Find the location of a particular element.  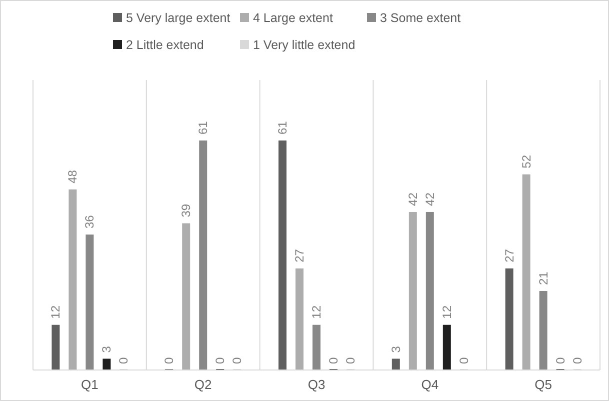

data-label: 48 is located at coordinates (73, 177).